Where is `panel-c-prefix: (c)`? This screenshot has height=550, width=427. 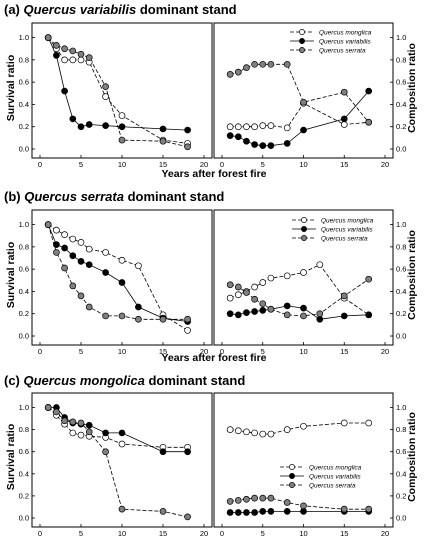
panel-c-prefix: (c) is located at coordinates (14, 380).